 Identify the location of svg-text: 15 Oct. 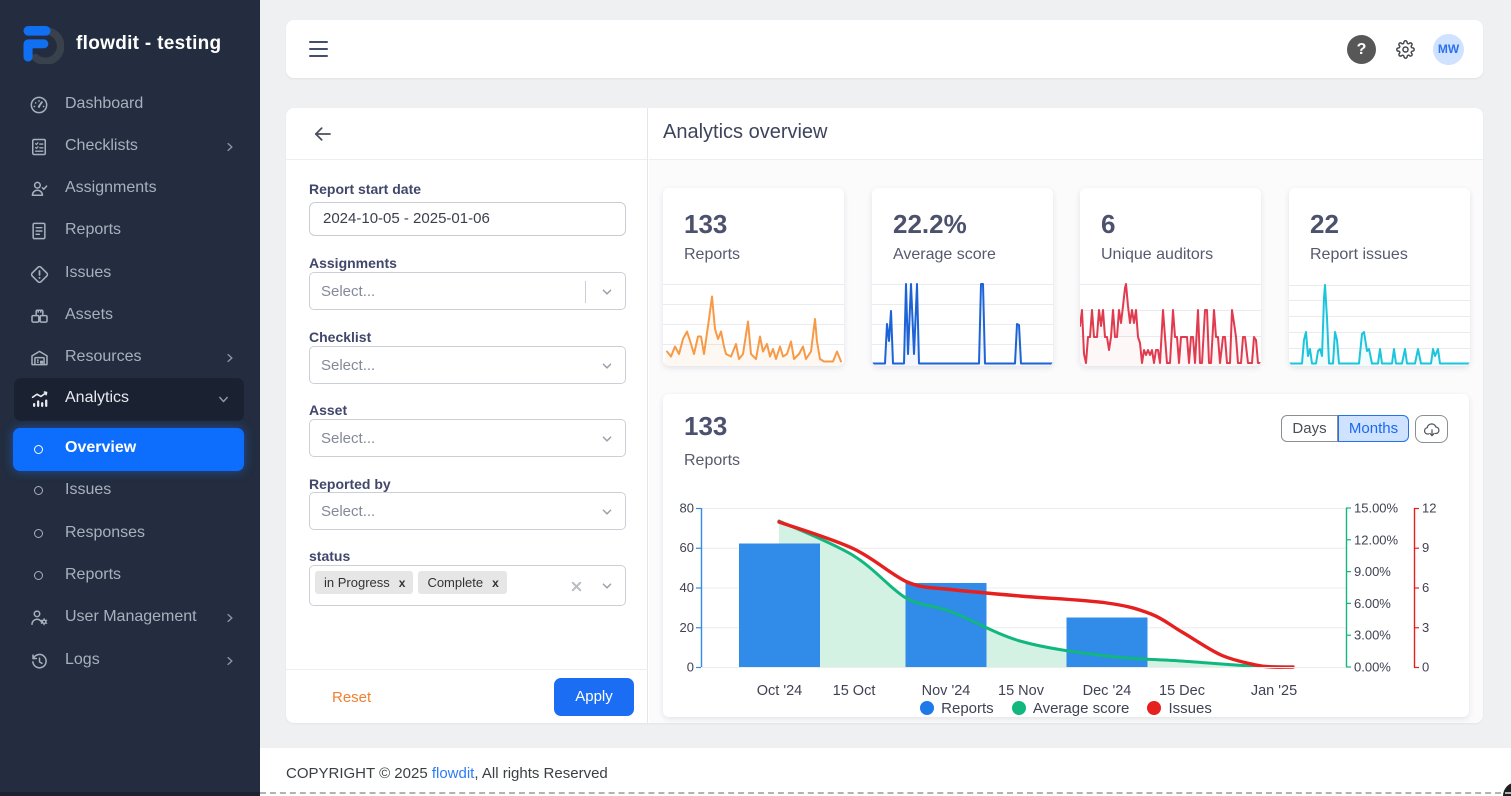
(854, 691).